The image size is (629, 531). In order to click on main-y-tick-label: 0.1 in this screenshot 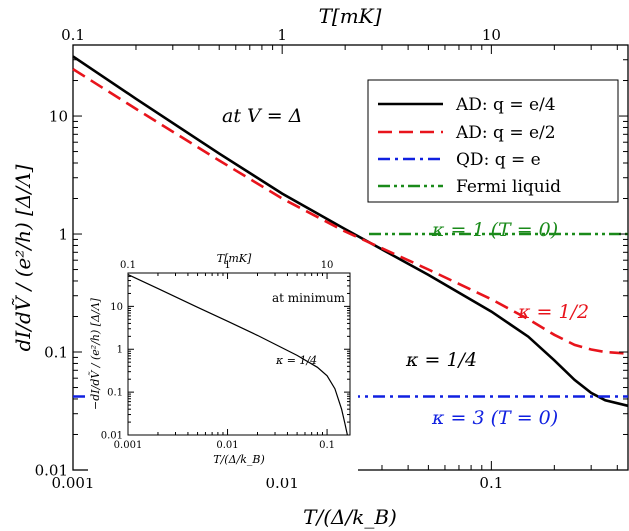, I will do `click(56, 352)`.